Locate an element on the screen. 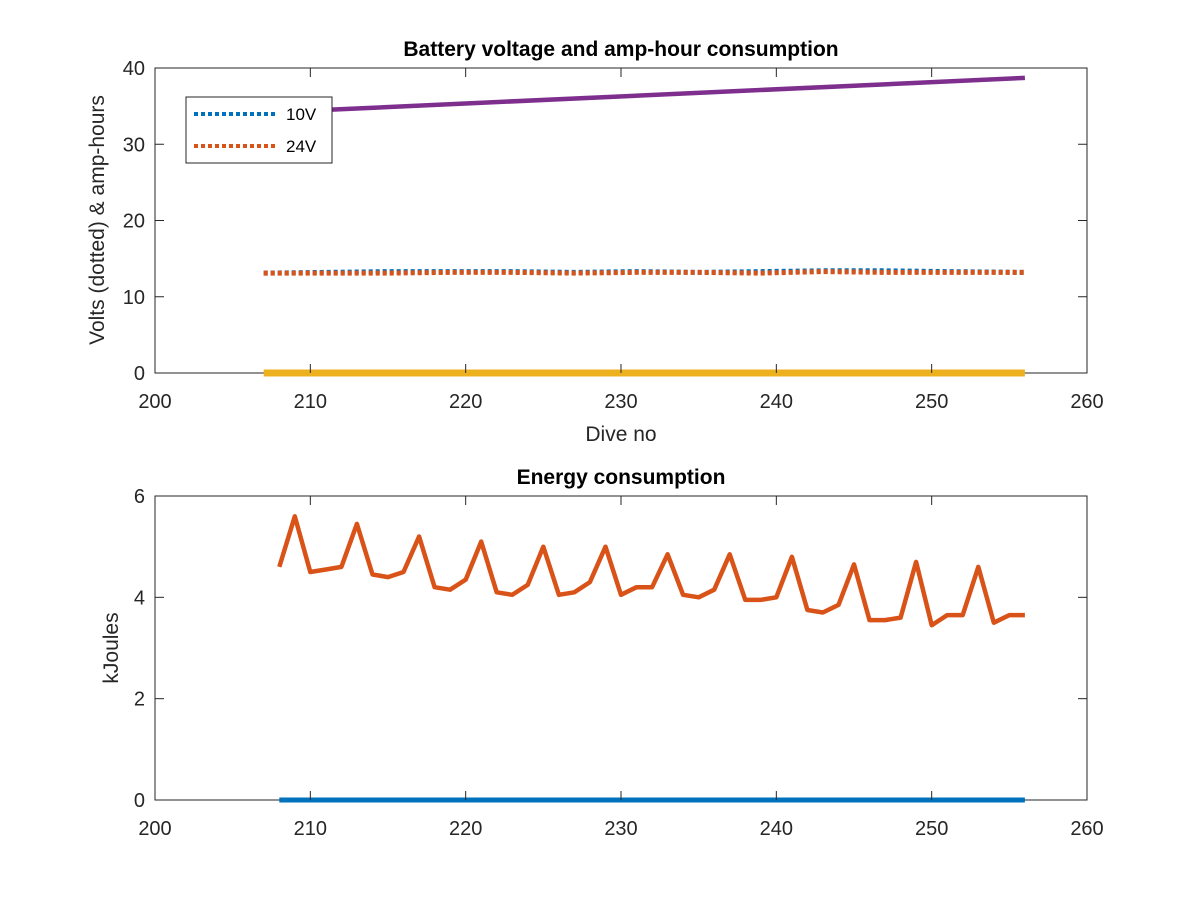 Image resolution: width=1200 pixels, height=900 pixels. y-tick-label: 20 is located at coordinates (134, 222).